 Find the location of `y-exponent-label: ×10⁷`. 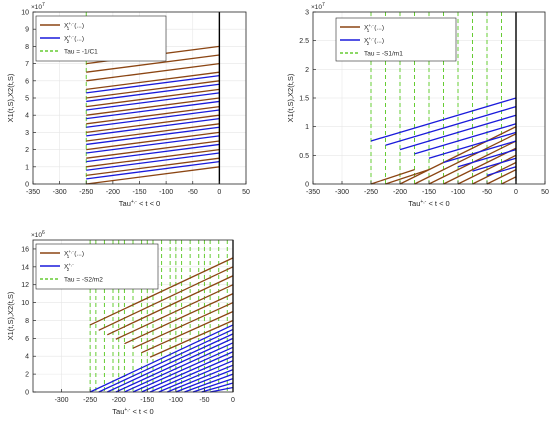

y-exponent-label: ×10⁷ is located at coordinates (318, 6).